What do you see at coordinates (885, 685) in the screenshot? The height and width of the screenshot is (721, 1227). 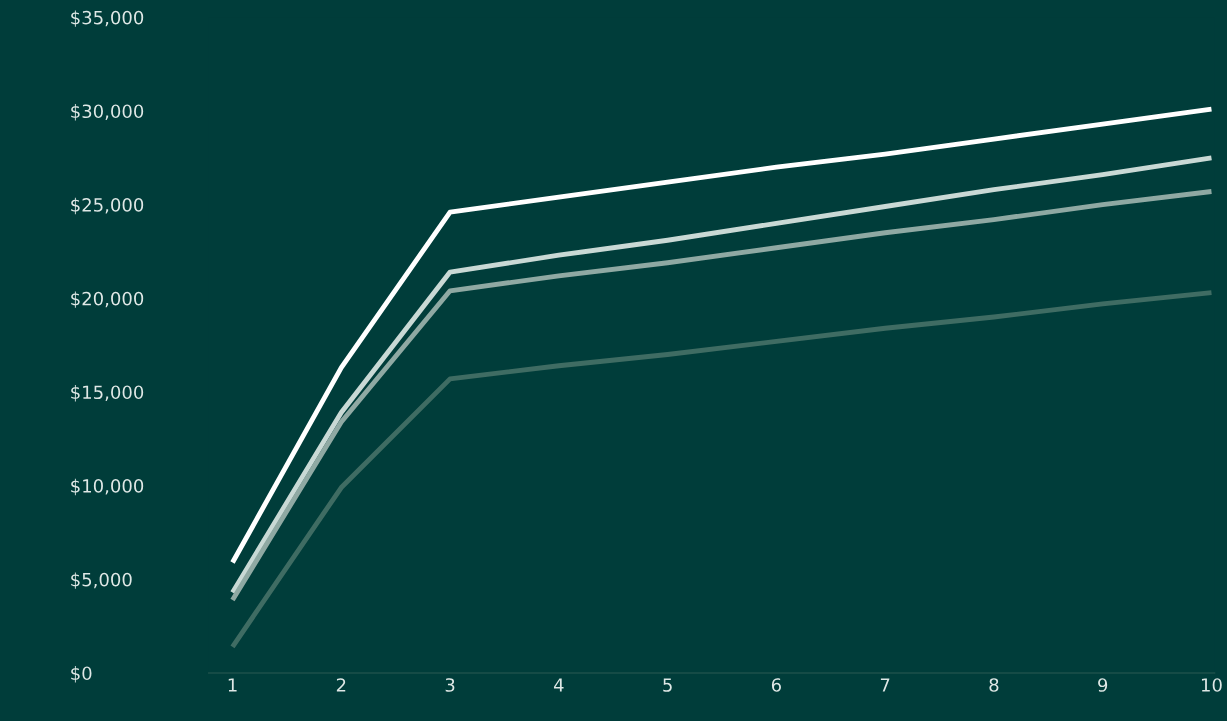 I see `x-tick-label: 7` at bounding box center [885, 685].